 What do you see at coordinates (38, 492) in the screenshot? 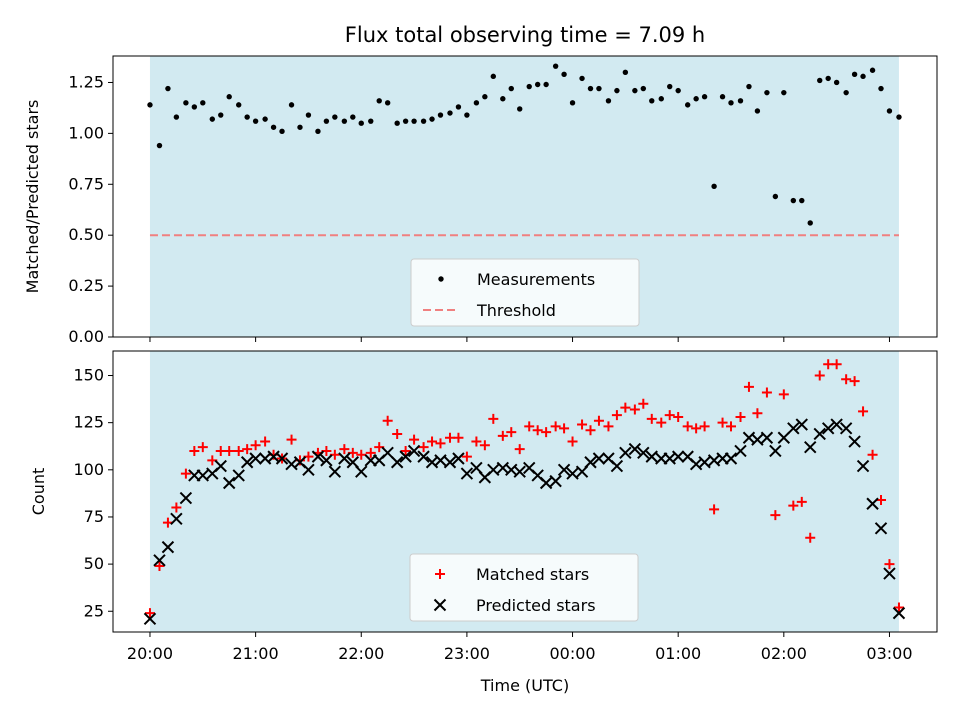
I see `y-axis-label: Count` at bounding box center [38, 492].